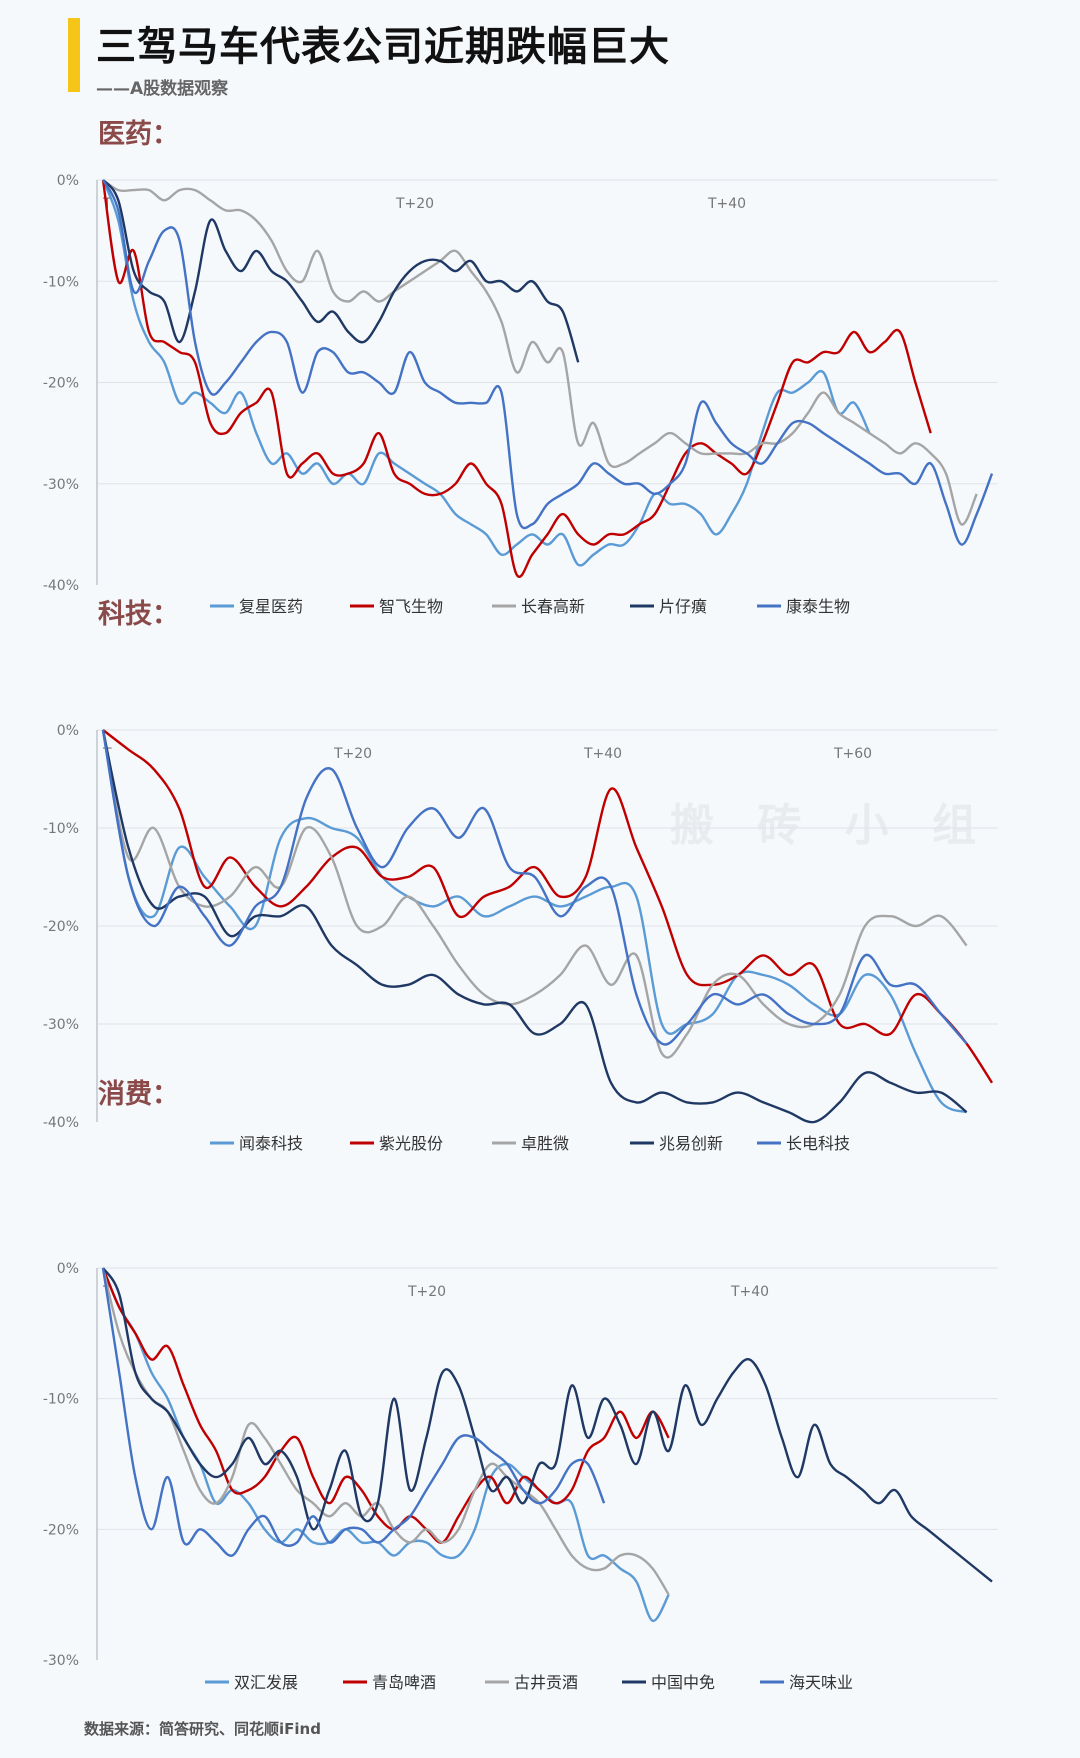  I want to click on legend-label: 青岛啤酒, so click(404, 1682).